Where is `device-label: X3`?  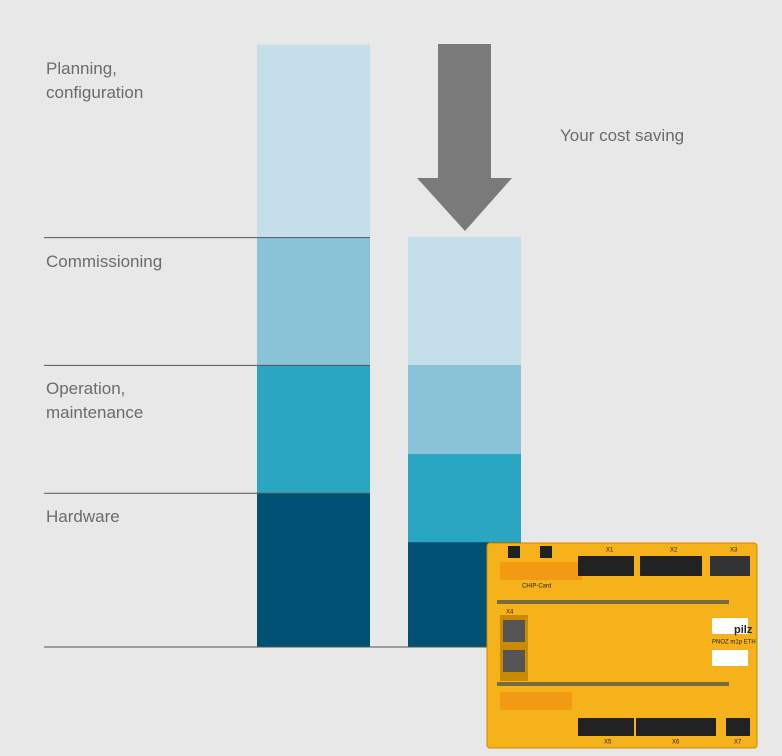 device-label: X3 is located at coordinates (734, 551).